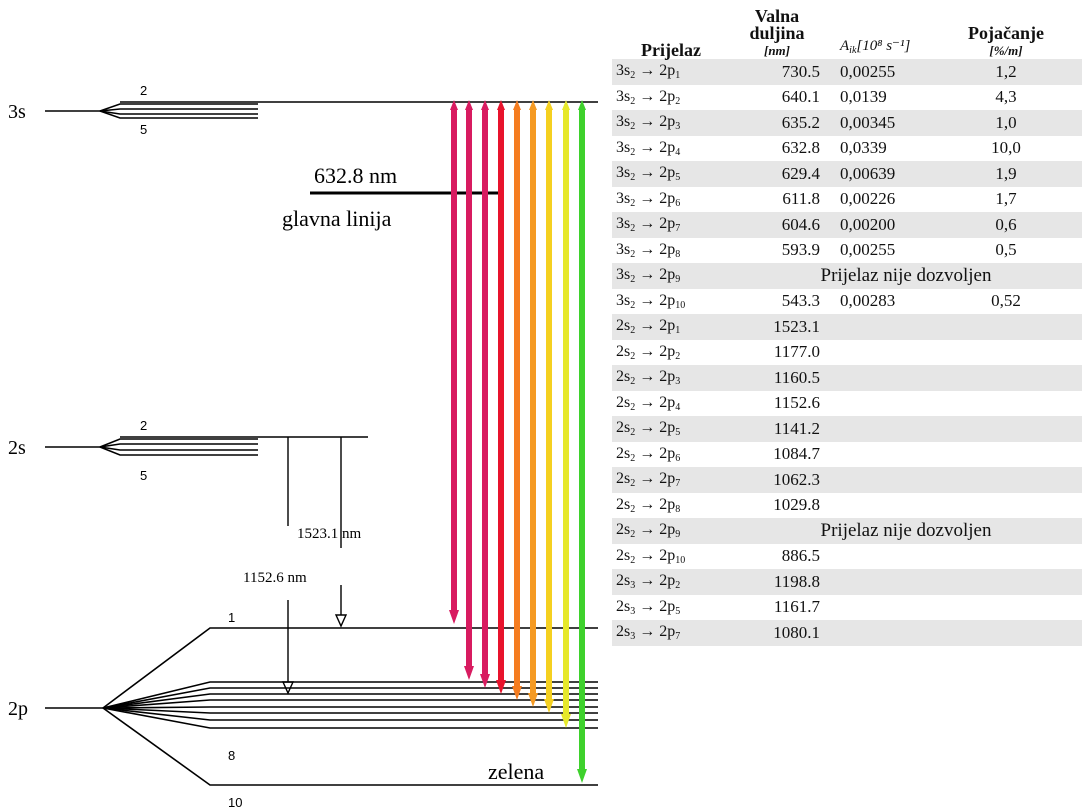  Describe the element at coordinates (235, 802) in the screenshot. I see `sublevel-label-2p-bottom: 10` at that location.